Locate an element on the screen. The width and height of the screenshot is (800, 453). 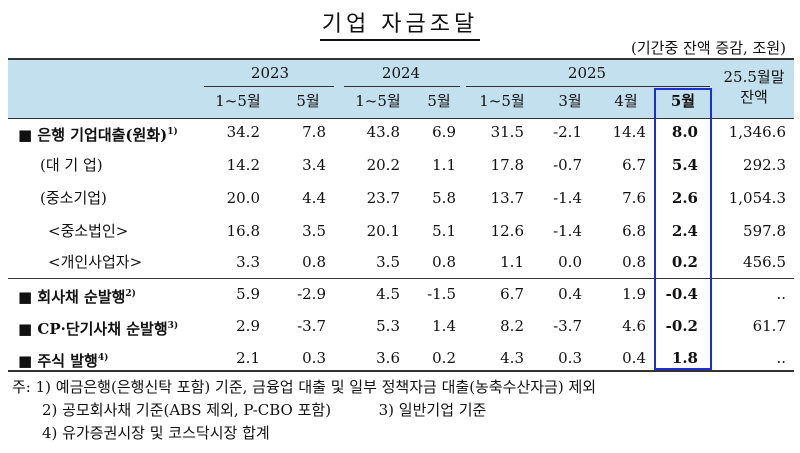
col-balance-line1: 25.5월말 is located at coordinates (754, 77).